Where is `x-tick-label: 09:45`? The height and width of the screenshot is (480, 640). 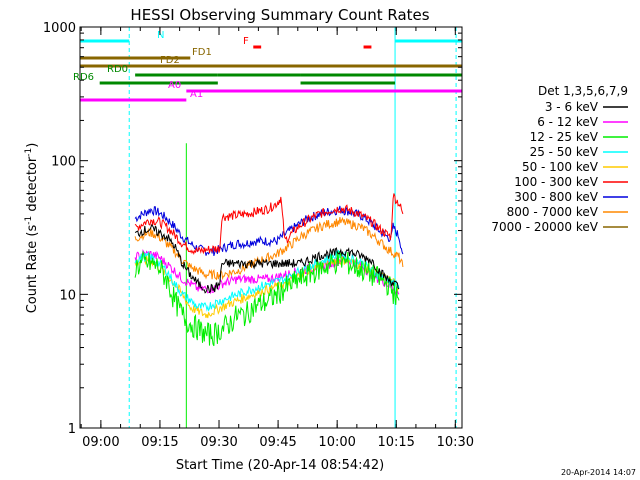
x-tick-label: 09:45 is located at coordinates (277, 442).